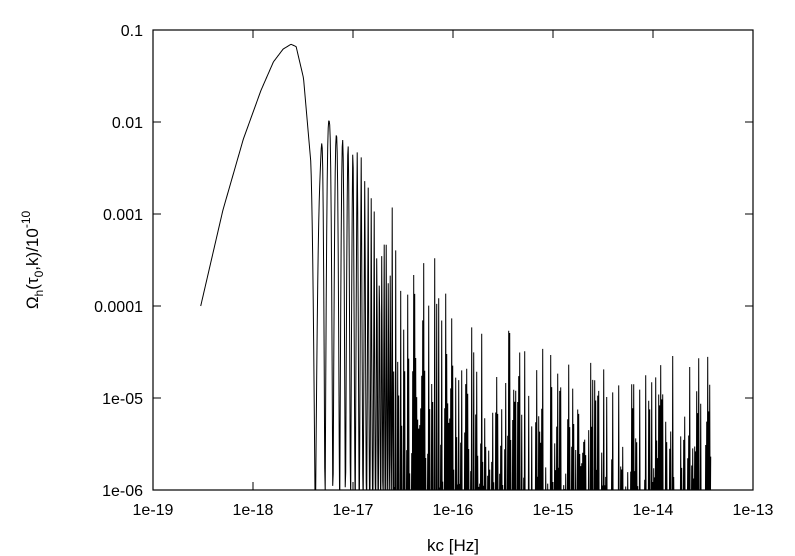  I want to click on y-tick-label: 0.0001, so click(118, 307).